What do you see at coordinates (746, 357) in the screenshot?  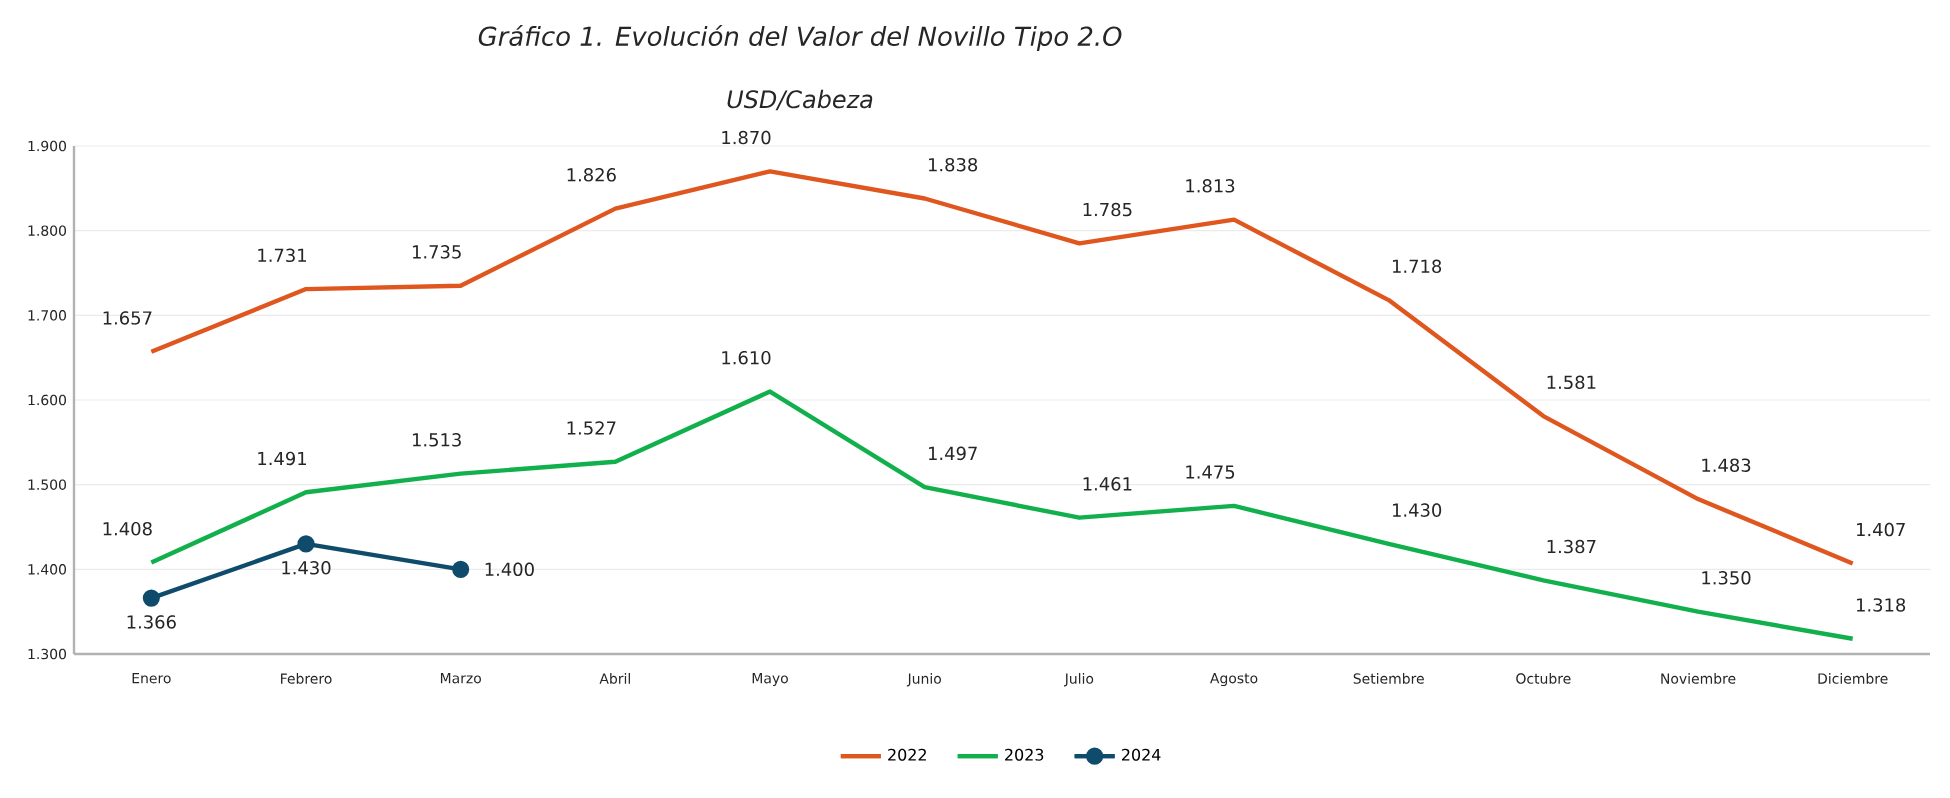 I see `data-label: 1.610` at bounding box center [746, 357].